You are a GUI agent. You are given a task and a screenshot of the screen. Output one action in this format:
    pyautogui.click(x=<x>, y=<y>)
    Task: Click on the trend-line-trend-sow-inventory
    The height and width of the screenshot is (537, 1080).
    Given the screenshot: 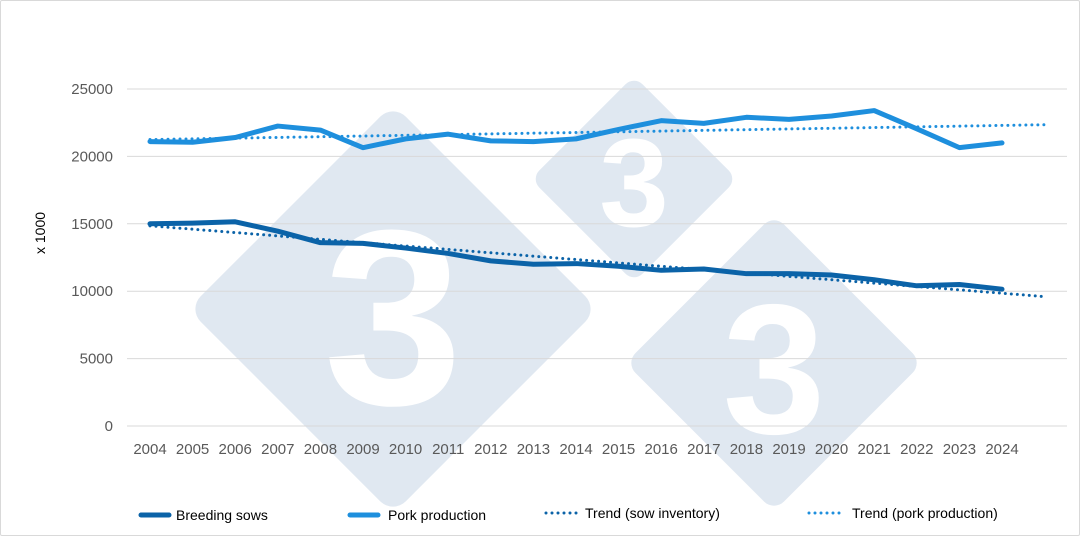 What is the action you would take?
    pyautogui.click(x=597, y=261)
    